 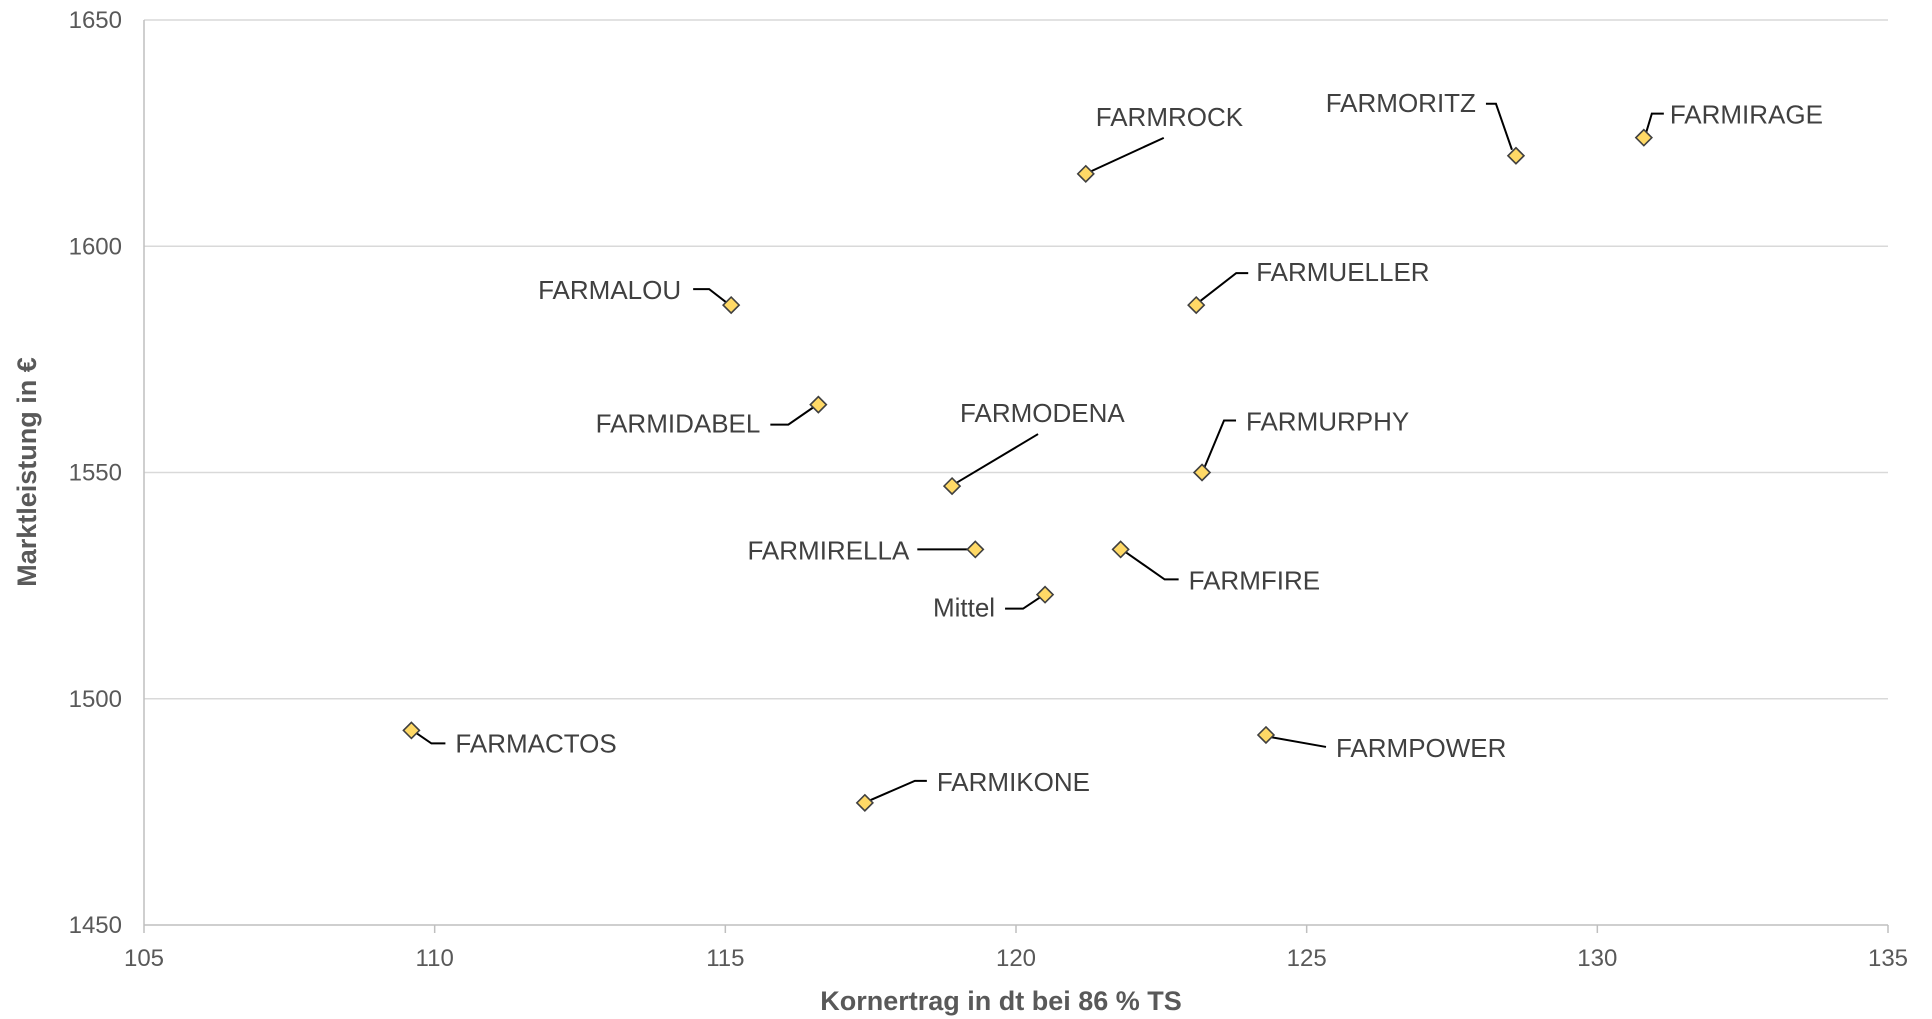 I want to click on point-label-farmikone: FARMIKONE, so click(x=1013, y=782).